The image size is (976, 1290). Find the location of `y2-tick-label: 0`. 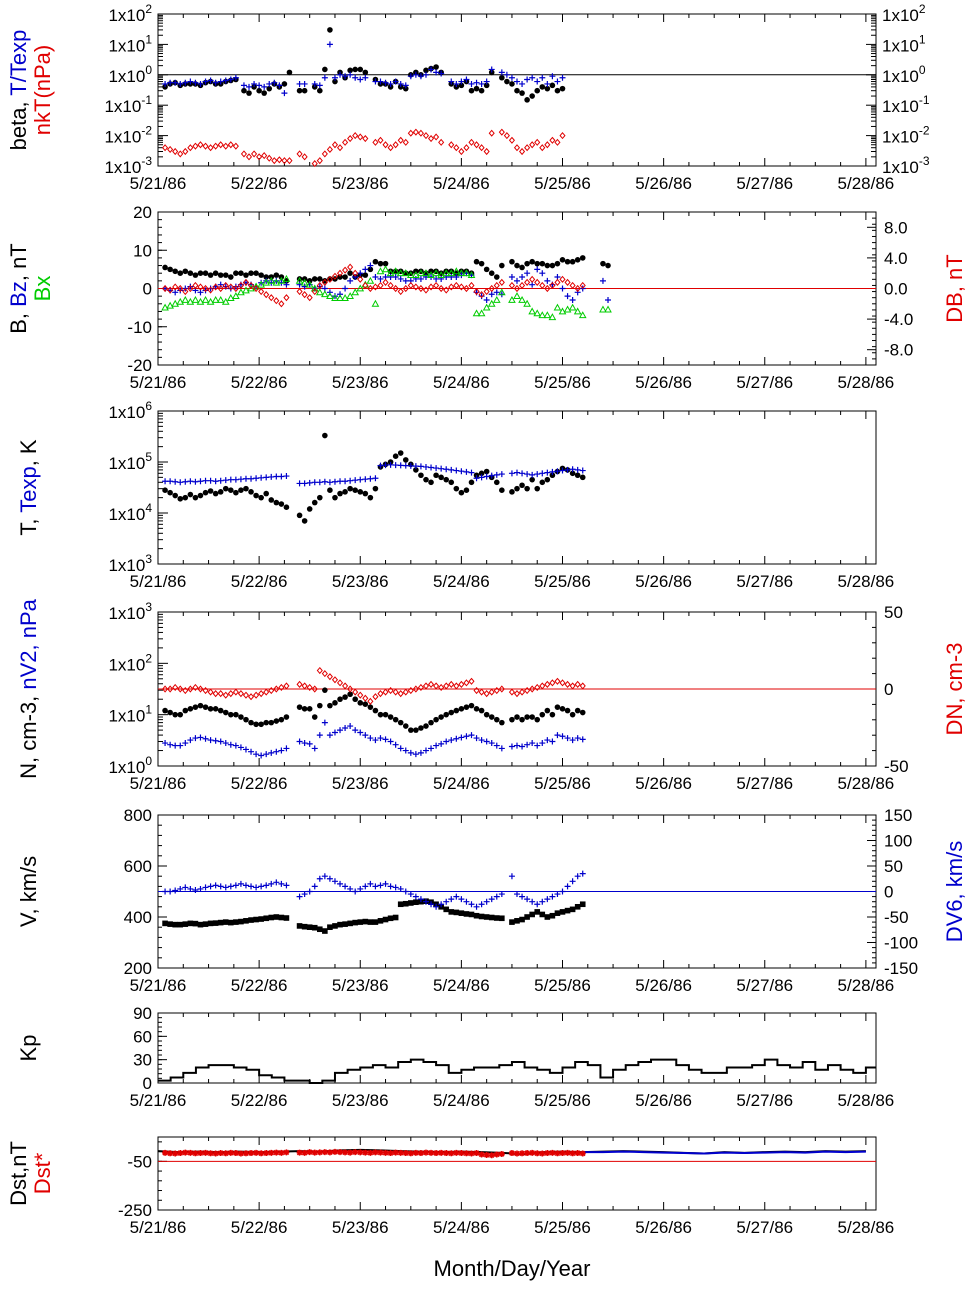

y2-tick-label: 0 is located at coordinates (888, 689).